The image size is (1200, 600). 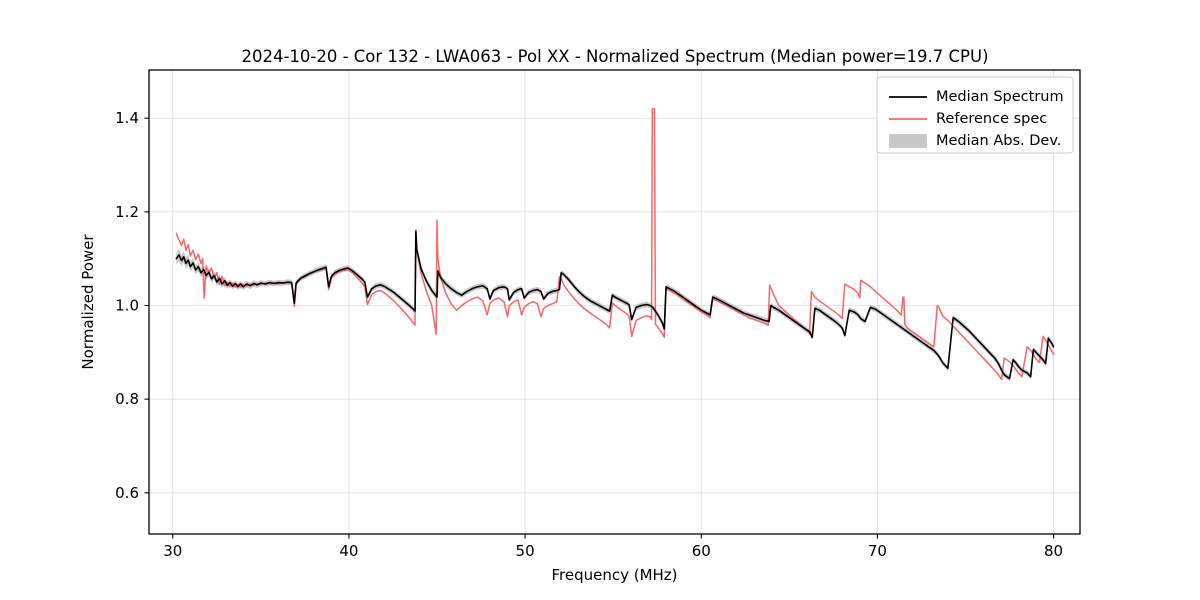 What do you see at coordinates (127, 493) in the screenshot?
I see `y-tick-label: 0.6` at bounding box center [127, 493].